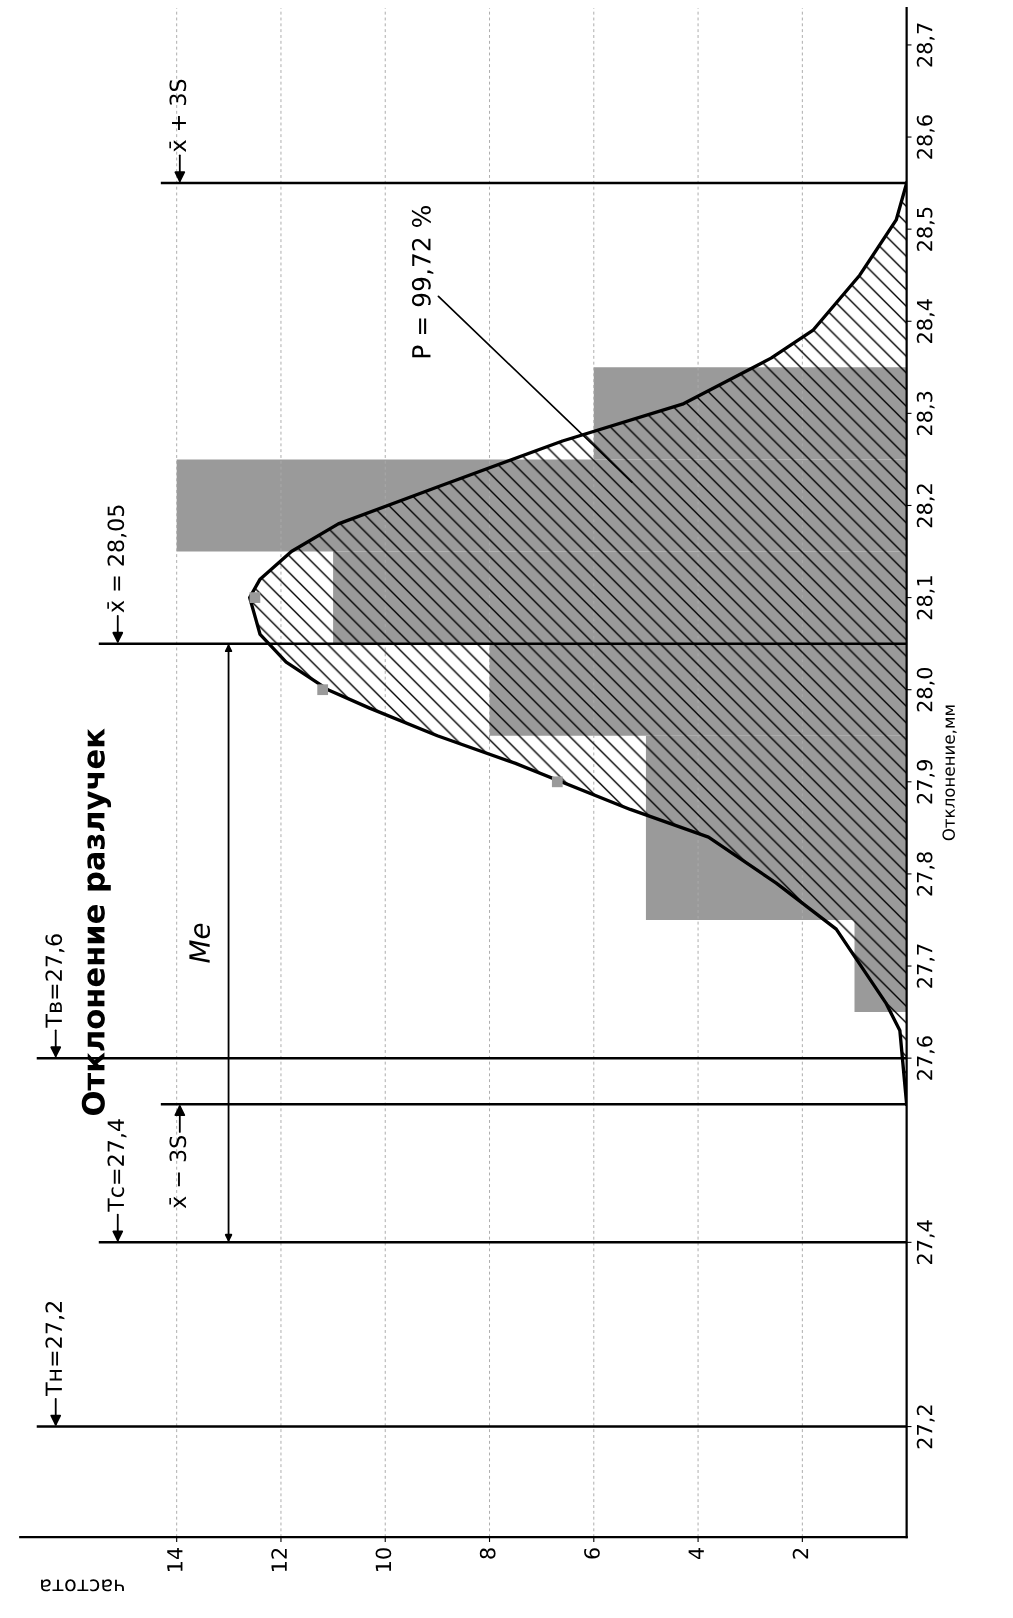 This screenshot has width=1013, height=1618. Describe the element at coordinates (96, 921) in the screenshot. I see `text: Отклонение разлучек` at that location.